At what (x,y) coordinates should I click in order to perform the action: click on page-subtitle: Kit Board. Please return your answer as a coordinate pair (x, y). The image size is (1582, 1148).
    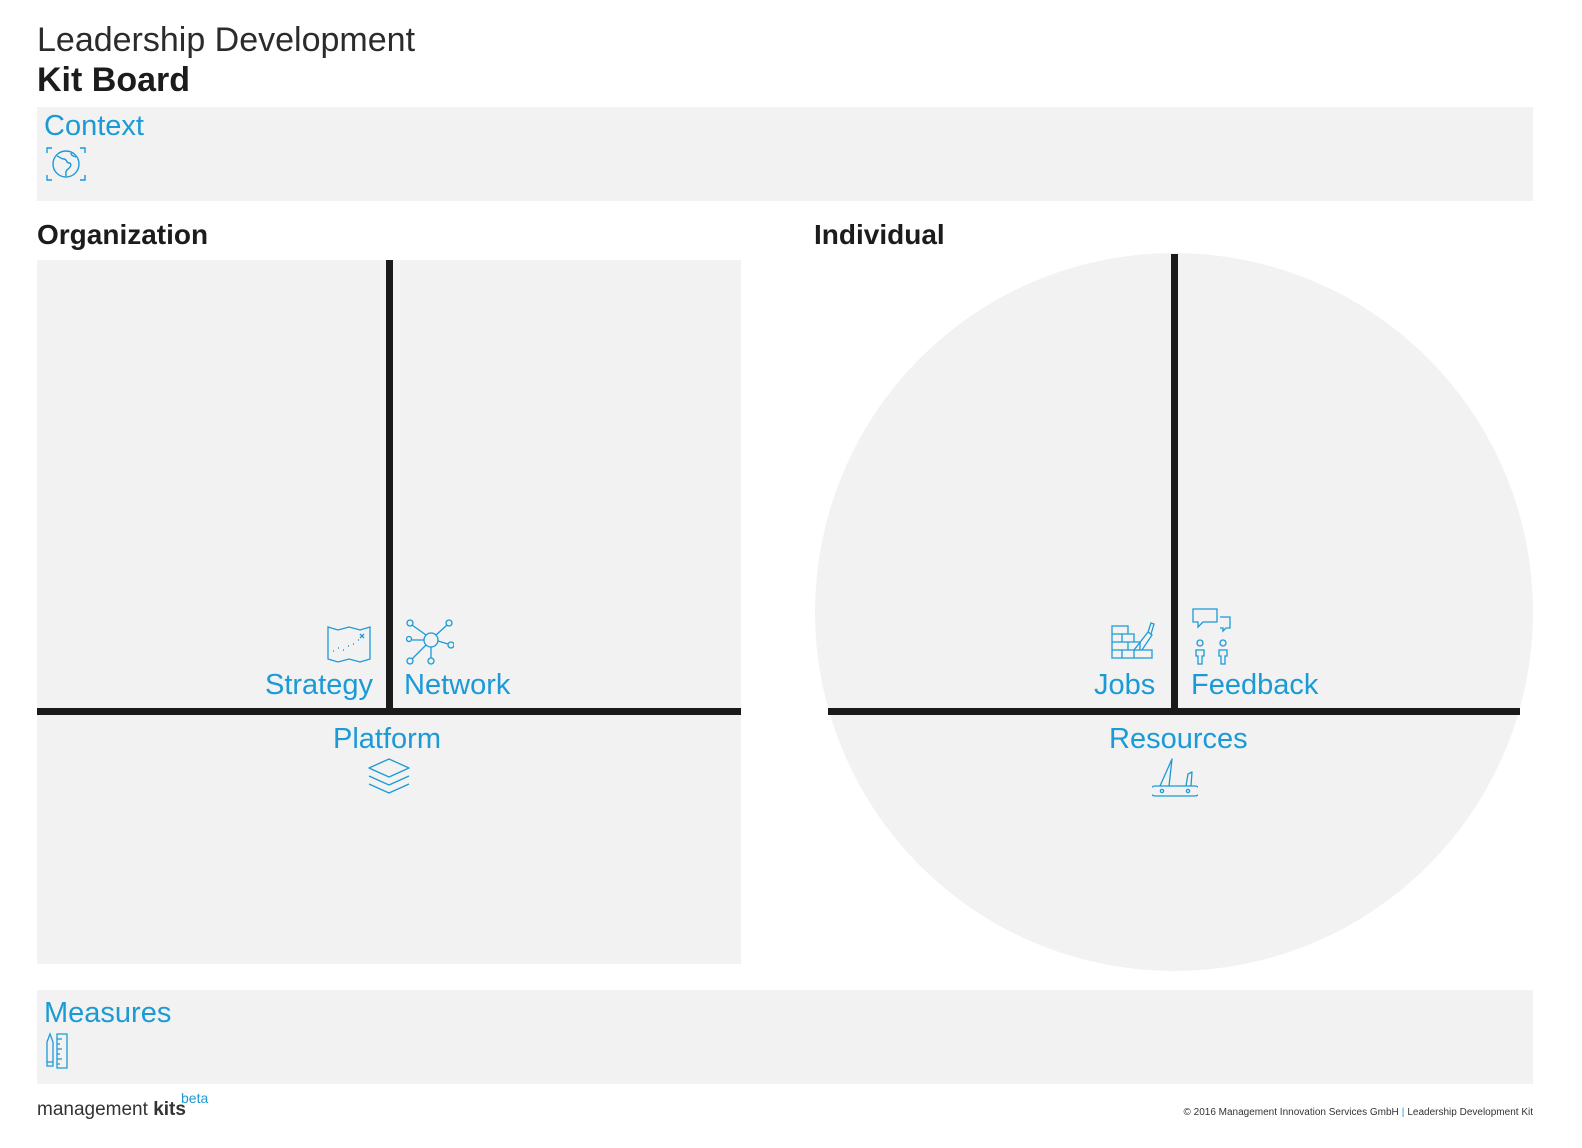
    Looking at the image, I should click on (113, 80).